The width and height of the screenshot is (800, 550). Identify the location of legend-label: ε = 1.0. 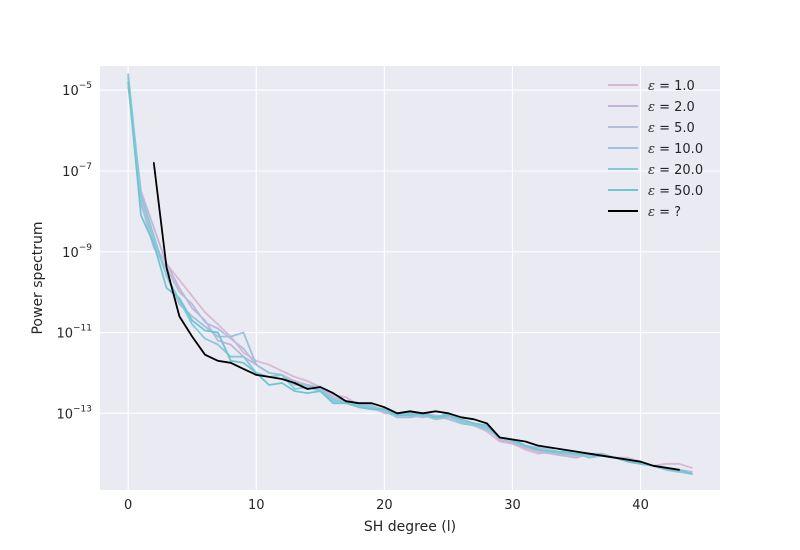
(671, 86).